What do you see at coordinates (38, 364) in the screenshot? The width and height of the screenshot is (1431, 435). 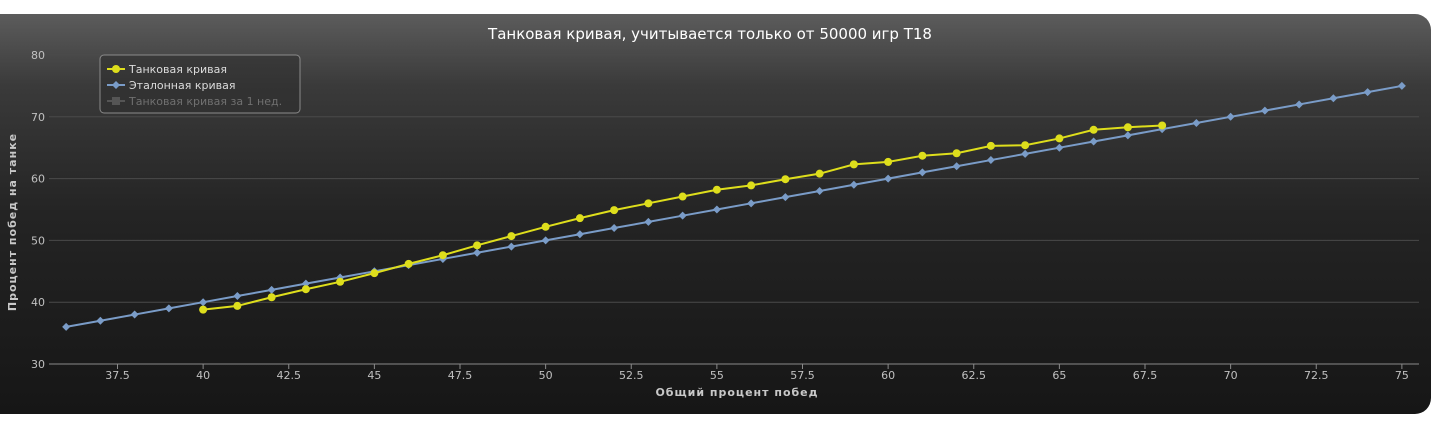 I see `y-tick-label: 30` at bounding box center [38, 364].